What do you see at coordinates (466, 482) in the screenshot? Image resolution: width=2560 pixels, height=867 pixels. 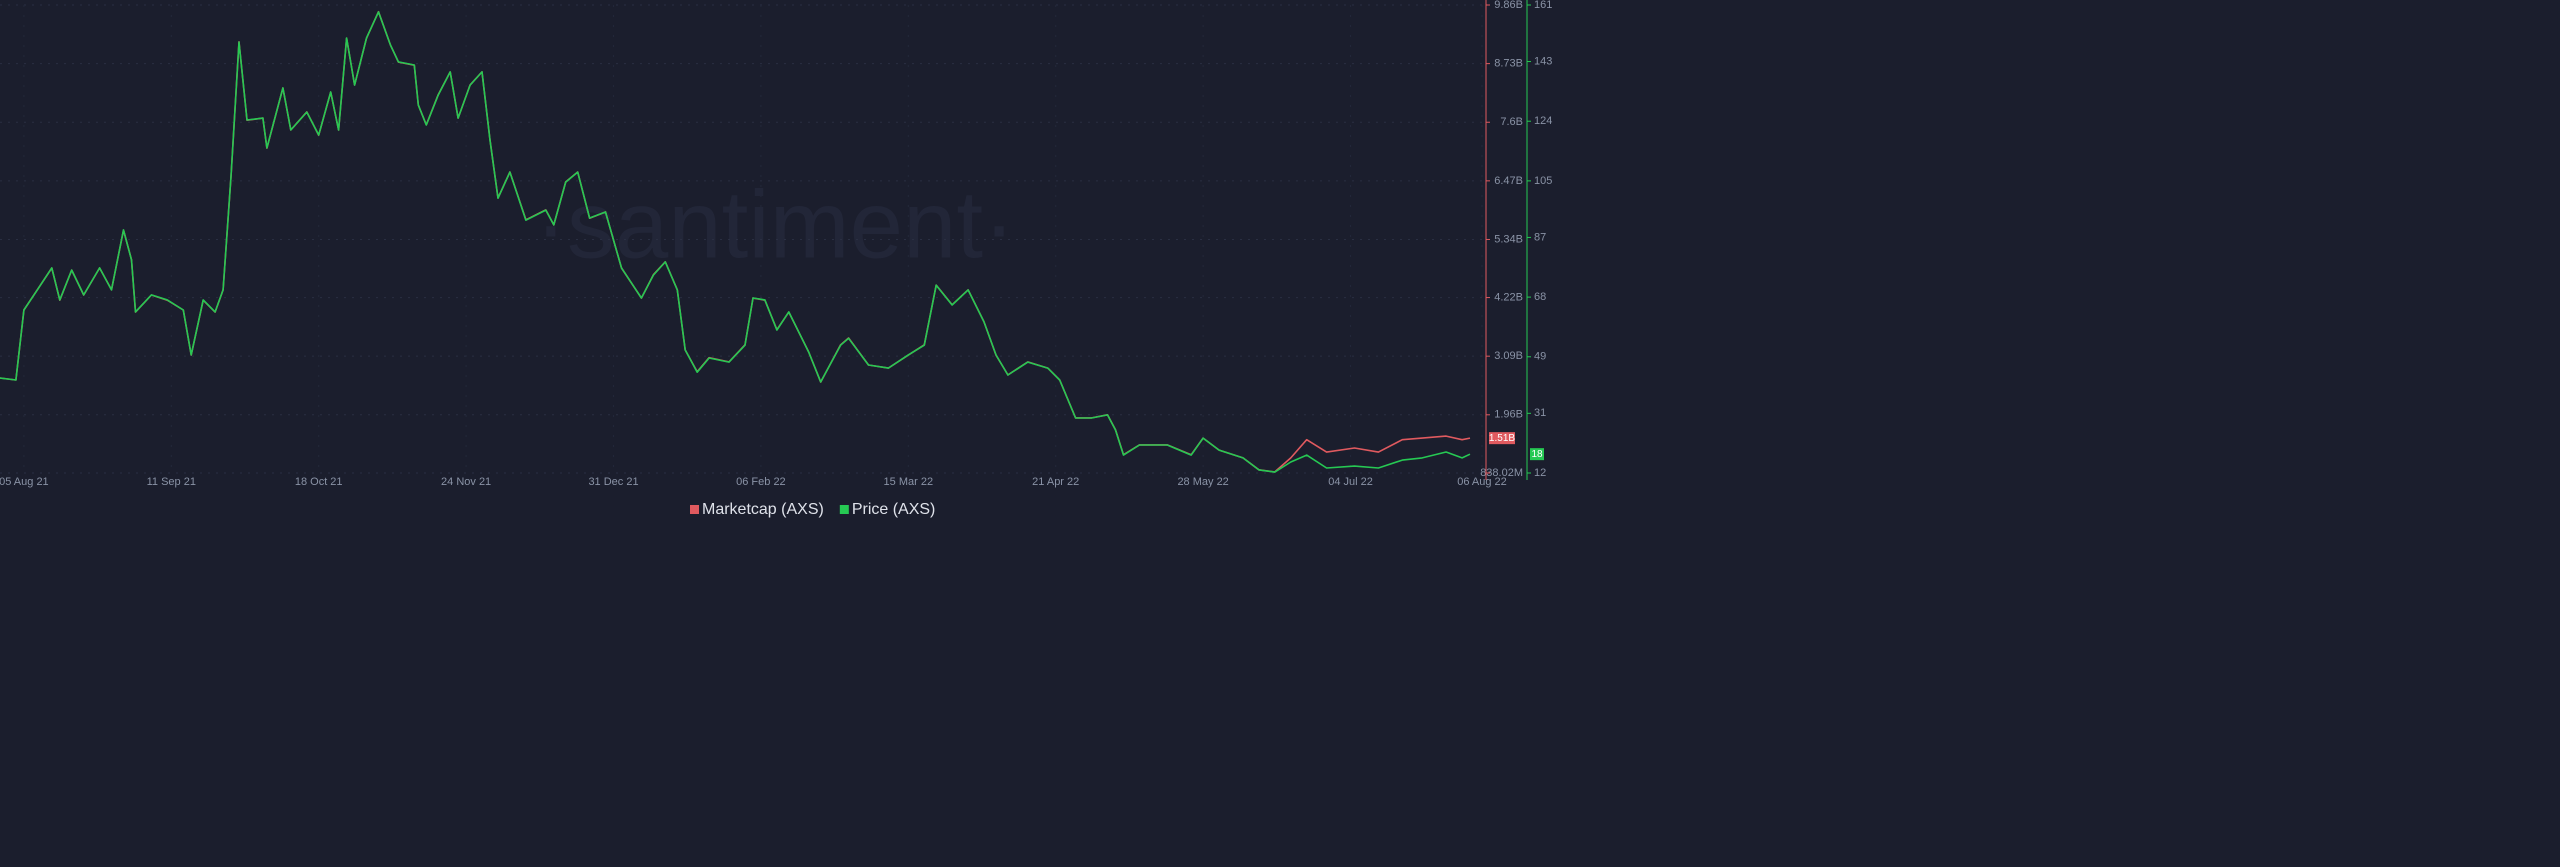 I see `x-tick-label: 24 Nov 21` at bounding box center [466, 482].